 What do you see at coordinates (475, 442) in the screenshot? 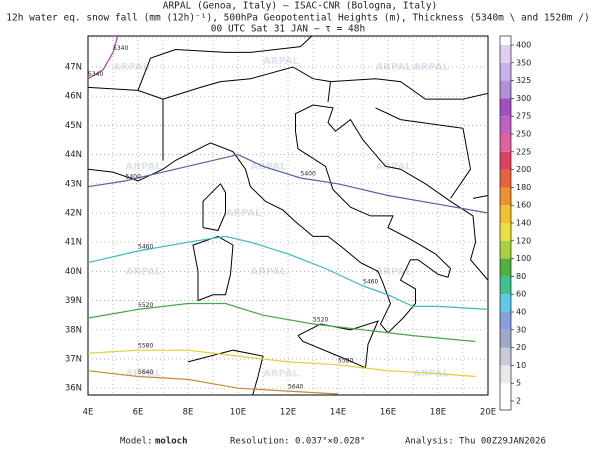
I see `footer-analysis: Analysis: Thu 00Z29JAN2026` at bounding box center [475, 442].